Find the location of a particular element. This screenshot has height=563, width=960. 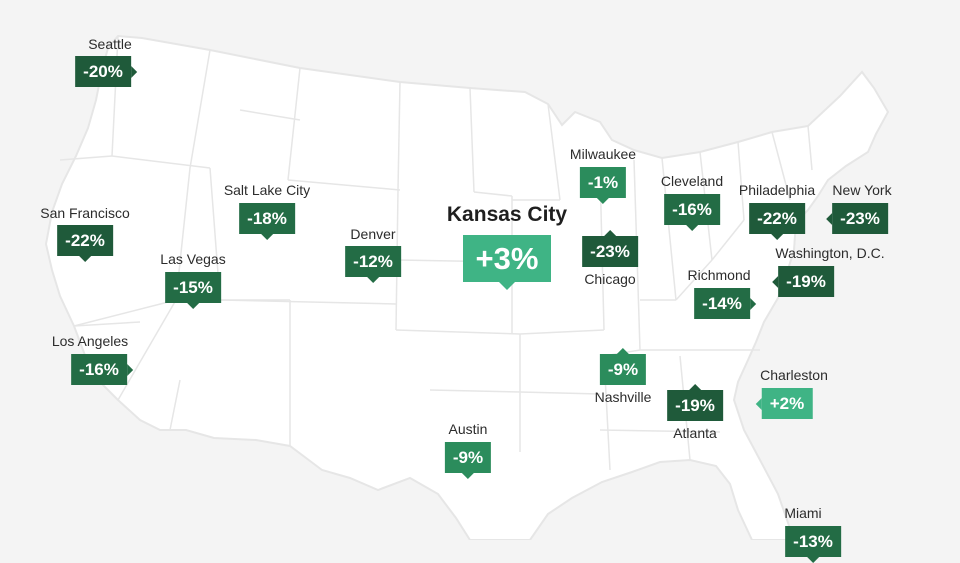

city-label: Denver is located at coordinates (373, 234).